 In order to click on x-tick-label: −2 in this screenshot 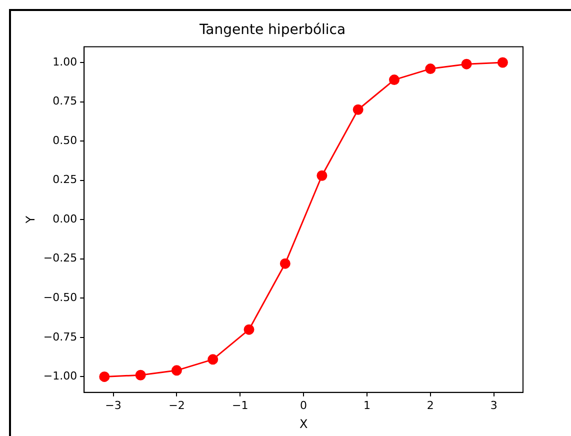, I will do `click(176, 405)`.